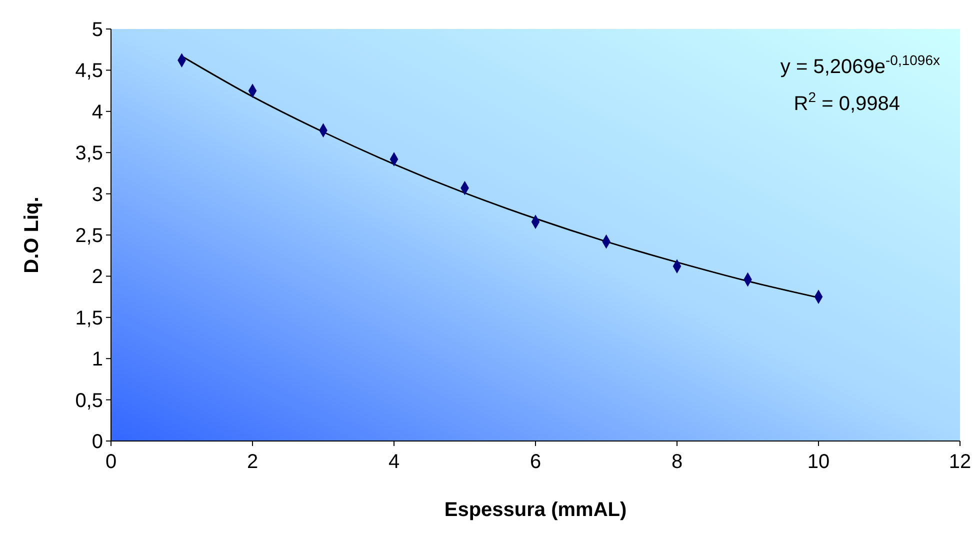 Image resolution: width=980 pixels, height=545 pixels. What do you see at coordinates (97, 112) in the screenshot?
I see `y-tick-label: 4` at bounding box center [97, 112].